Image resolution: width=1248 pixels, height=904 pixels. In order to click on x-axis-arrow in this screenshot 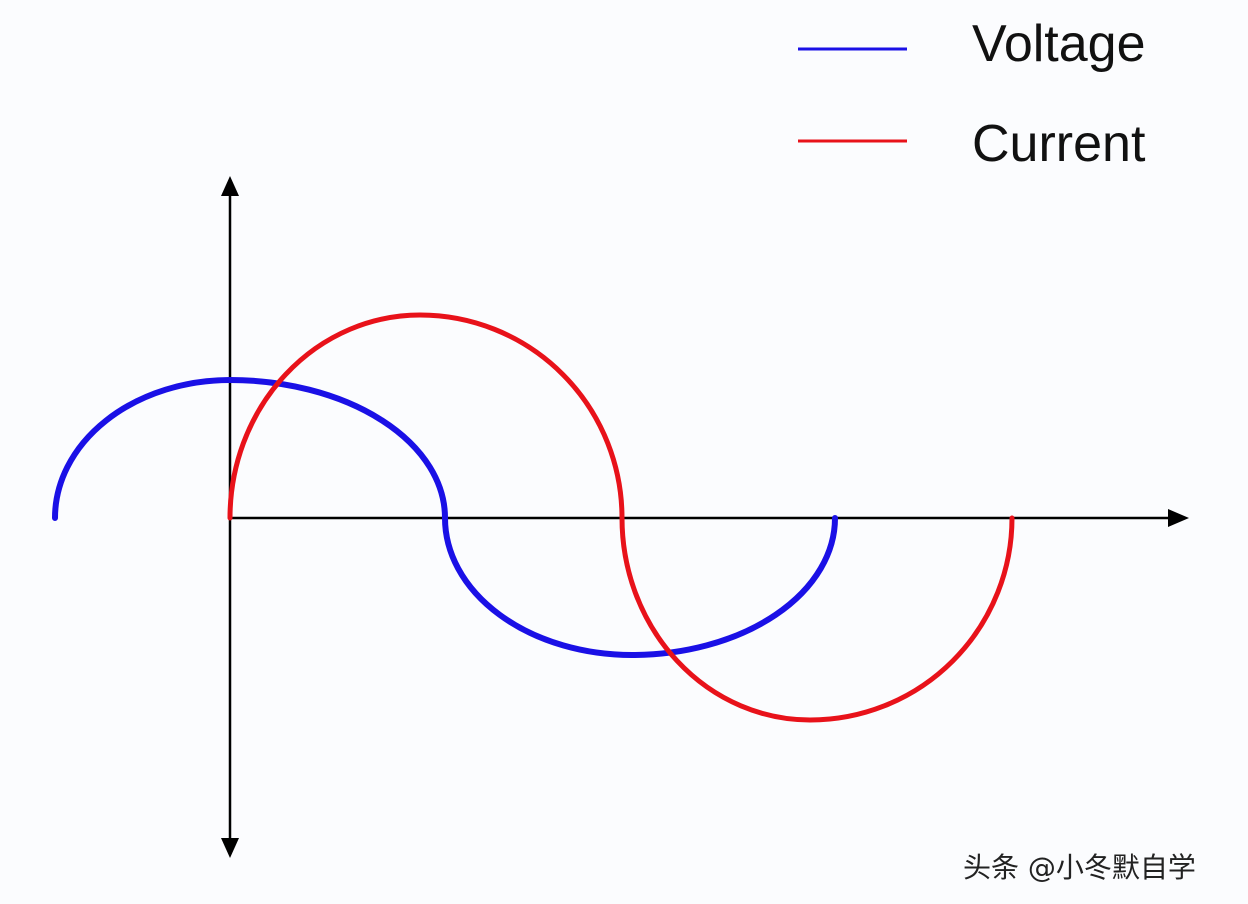, I will do `click(1178, 518)`.